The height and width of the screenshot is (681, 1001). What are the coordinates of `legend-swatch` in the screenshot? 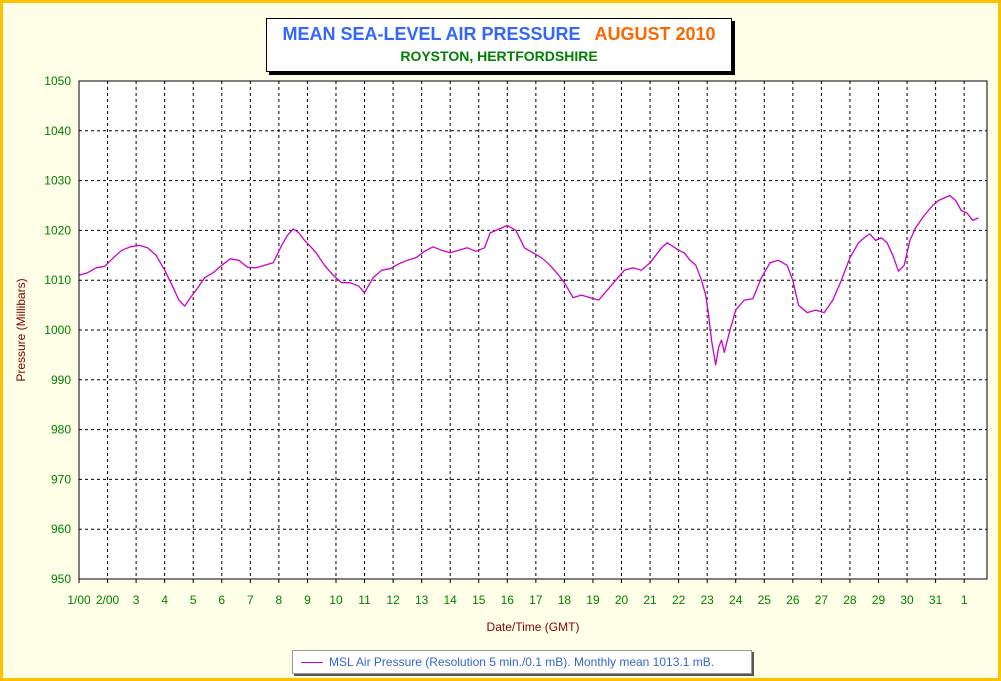 It's located at (312, 662).